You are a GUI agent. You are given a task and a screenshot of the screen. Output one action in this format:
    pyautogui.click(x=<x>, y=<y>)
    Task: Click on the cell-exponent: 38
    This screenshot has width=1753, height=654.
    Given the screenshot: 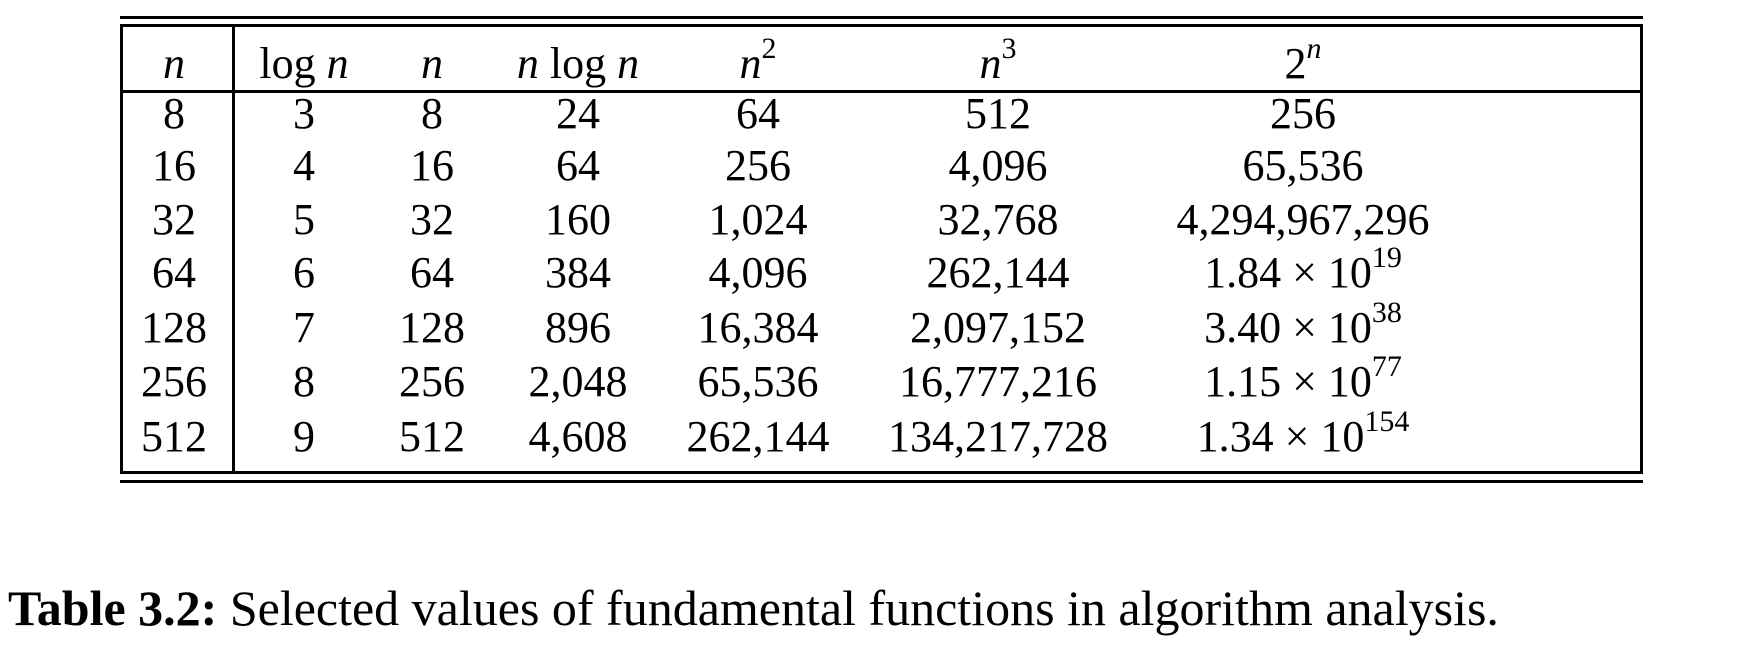 What is the action you would take?
    pyautogui.click(x=1386, y=313)
    